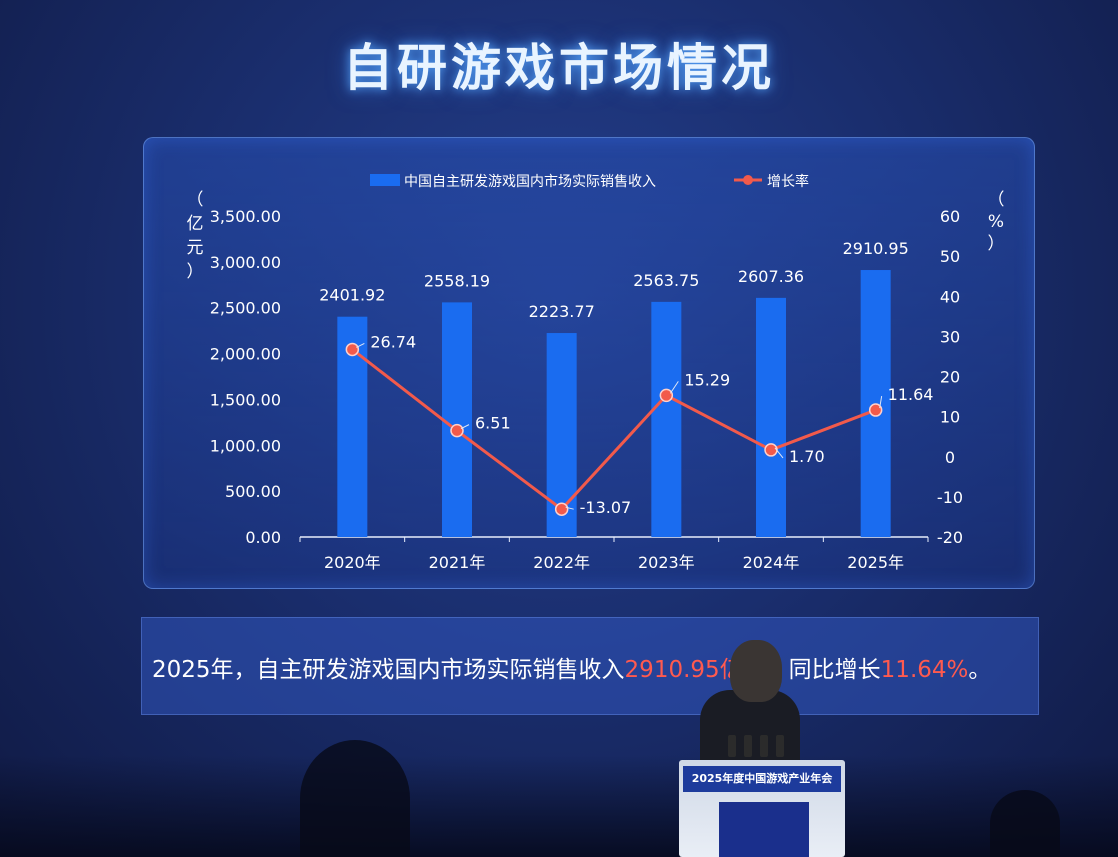 This screenshot has height=857, width=1118. What do you see at coordinates (748, 180) in the screenshot?
I see `legend-line-marker` at bounding box center [748, 180].